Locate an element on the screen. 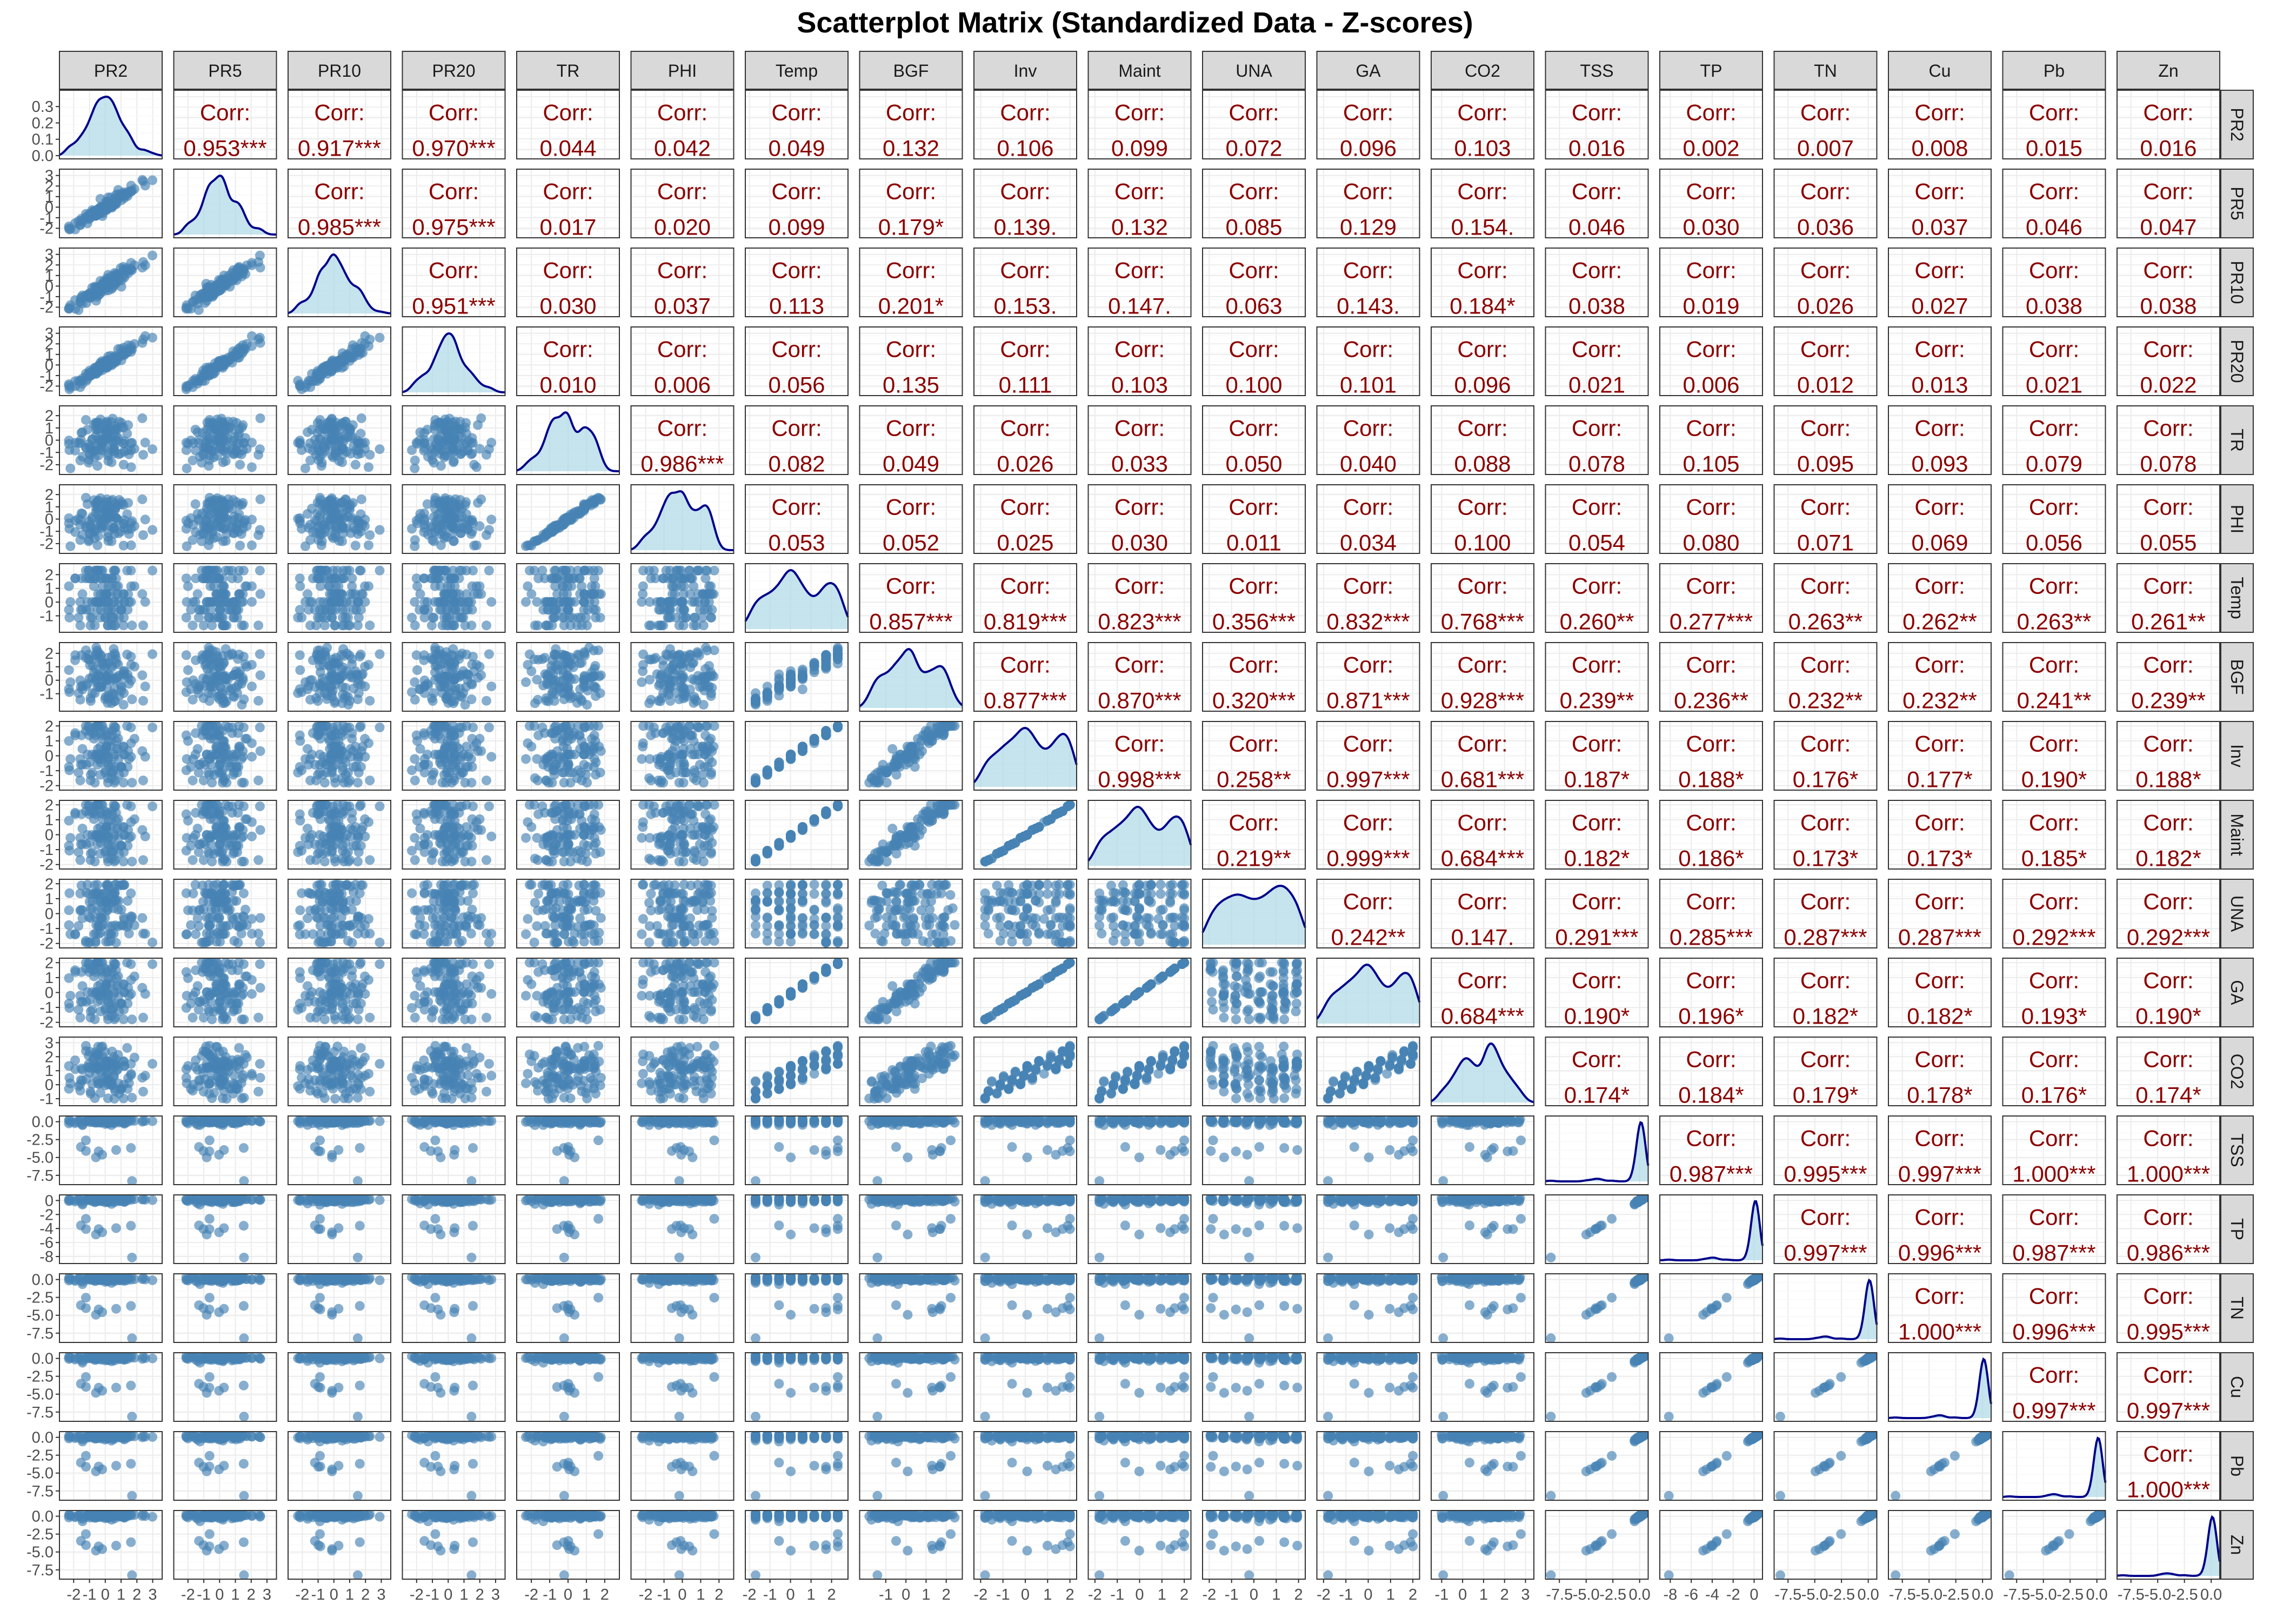 Image resolution: width=2270 pixels, height=1624 pixels. panel-pr5-pr2 is located at coordinates (110, 203).